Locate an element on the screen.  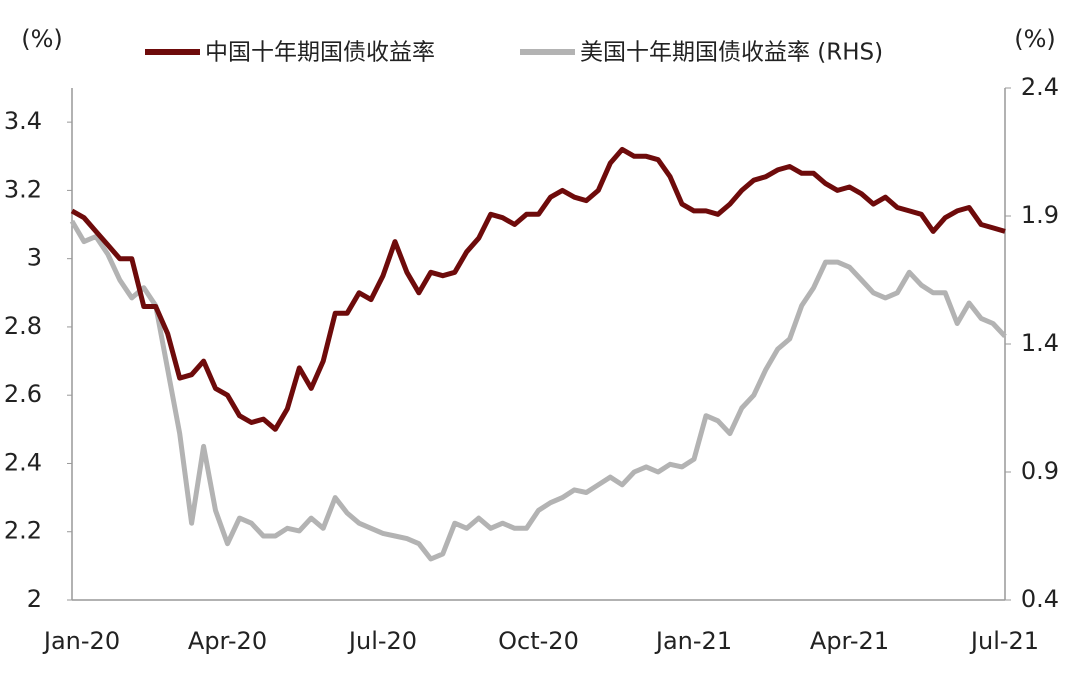
x-tick-label: Apr-20 is located at coordinates (227, 641).